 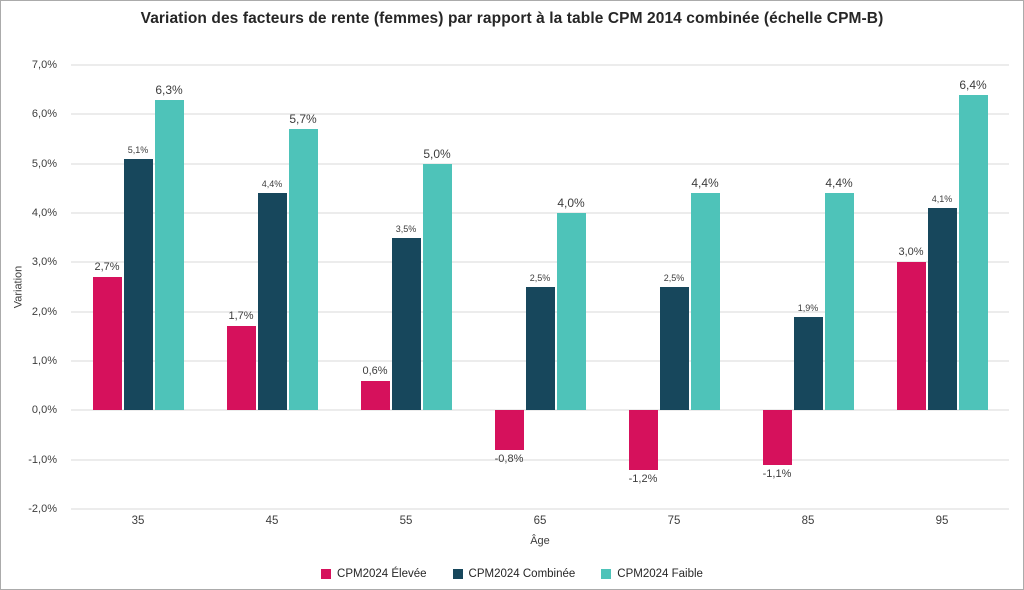 What do you see at coordinates (241, 316) in the screenshot?
I see `data-label: 1,7%` at bounding box center [241, 316].